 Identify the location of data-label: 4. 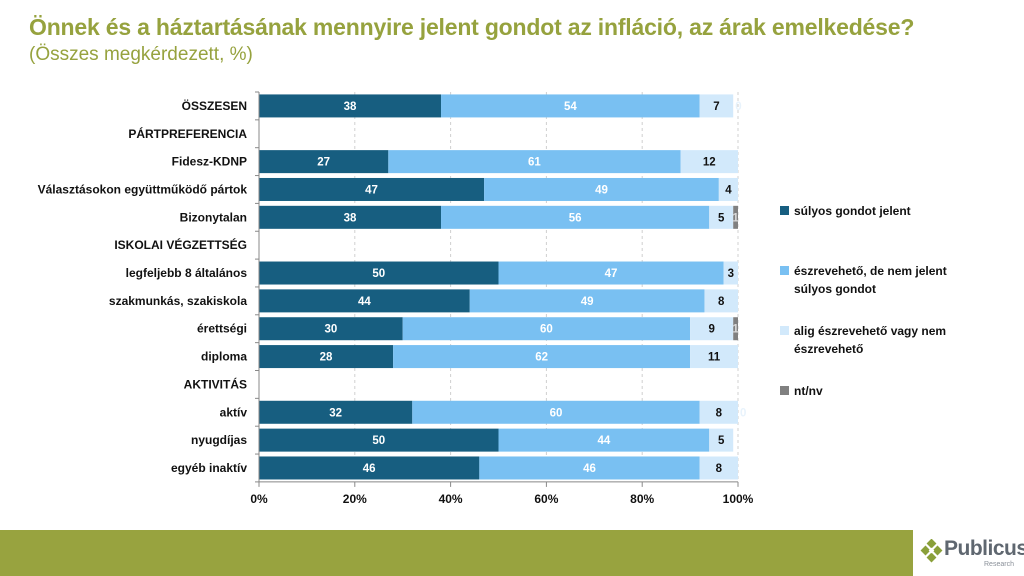
(728, 190).